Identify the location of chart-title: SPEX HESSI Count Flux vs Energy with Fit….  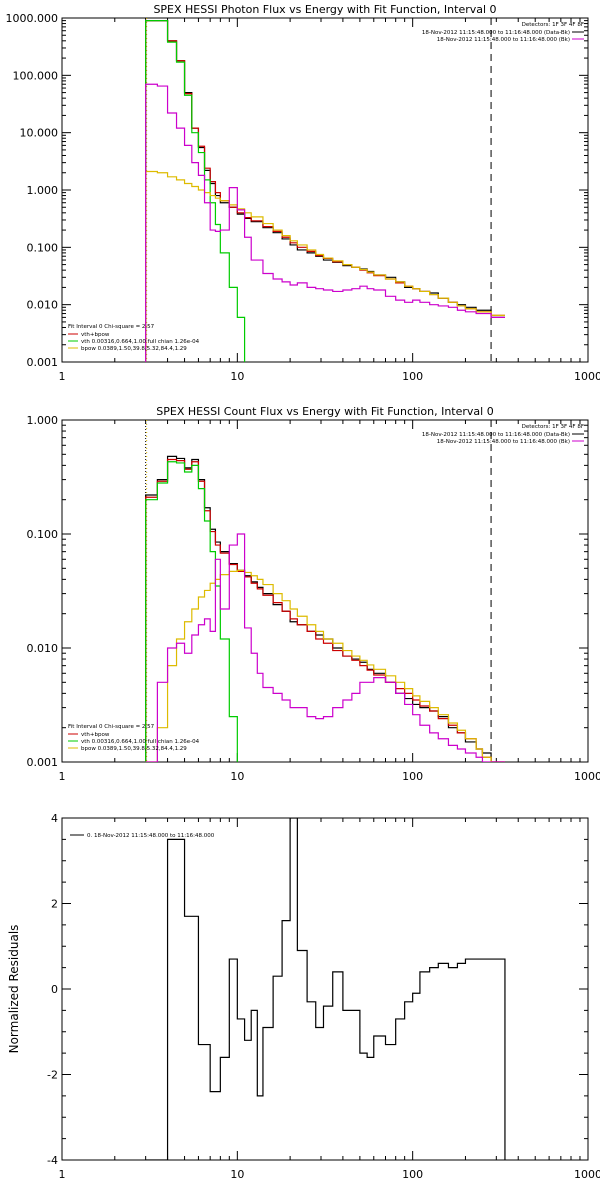
(324, 411).